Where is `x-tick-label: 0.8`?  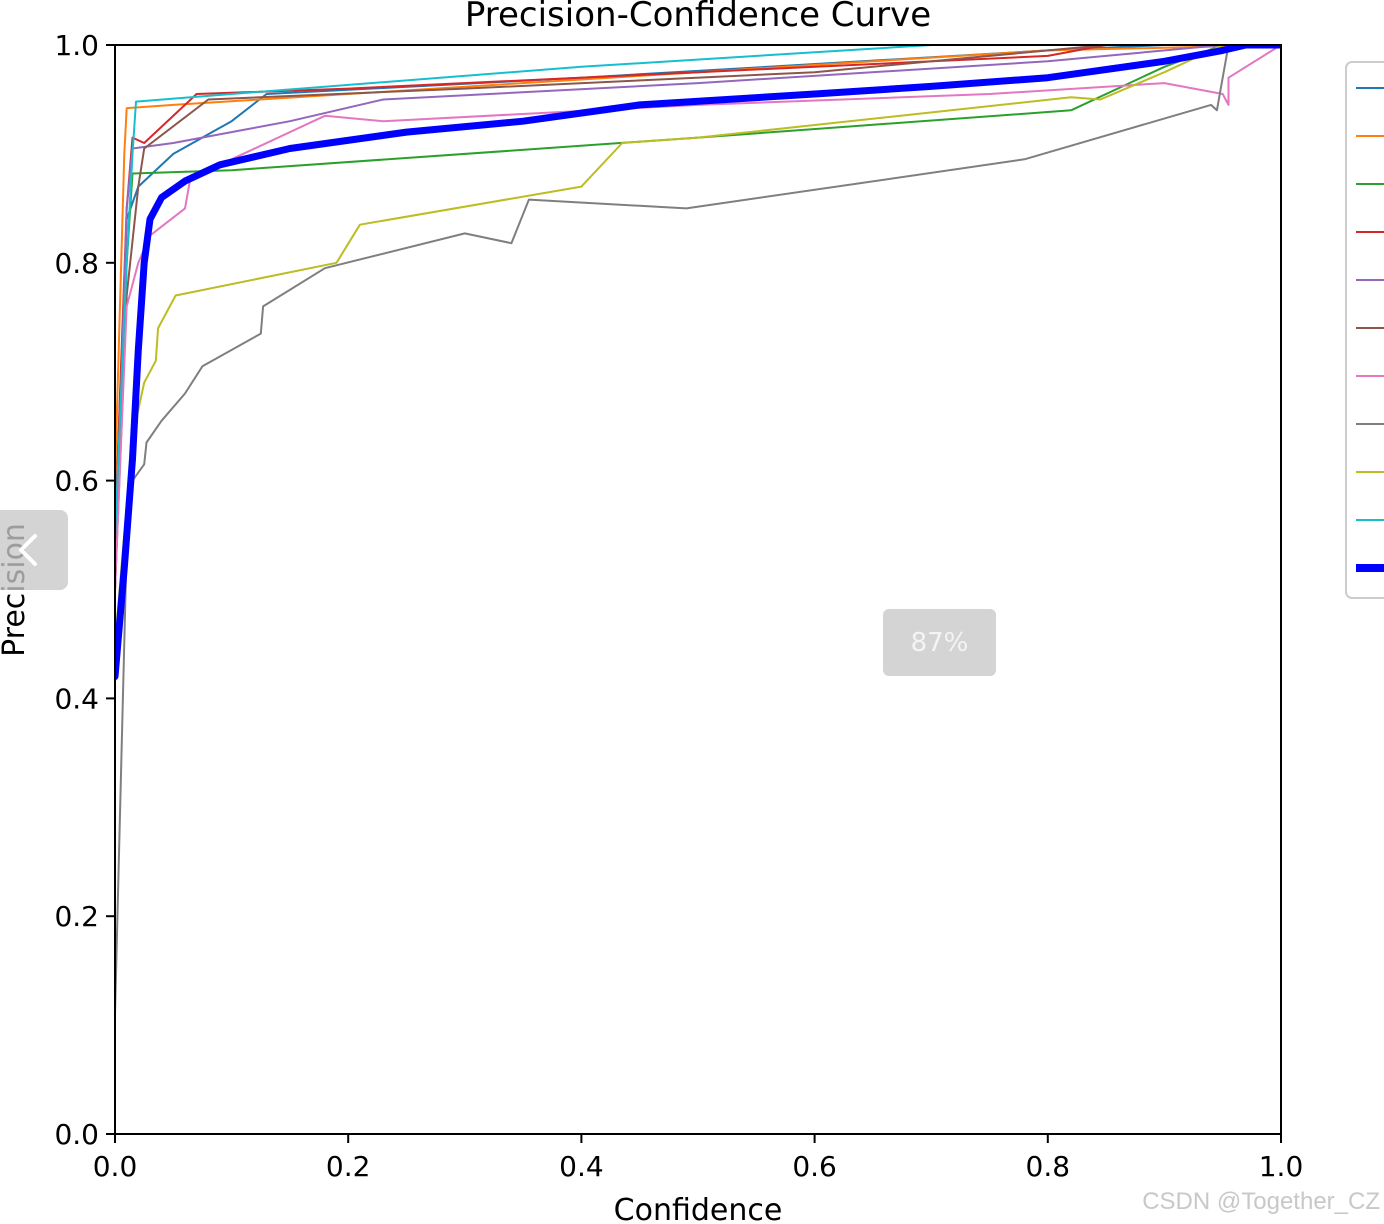 x-tick-label: 0.8 is located at coordinates (1048, 1166).